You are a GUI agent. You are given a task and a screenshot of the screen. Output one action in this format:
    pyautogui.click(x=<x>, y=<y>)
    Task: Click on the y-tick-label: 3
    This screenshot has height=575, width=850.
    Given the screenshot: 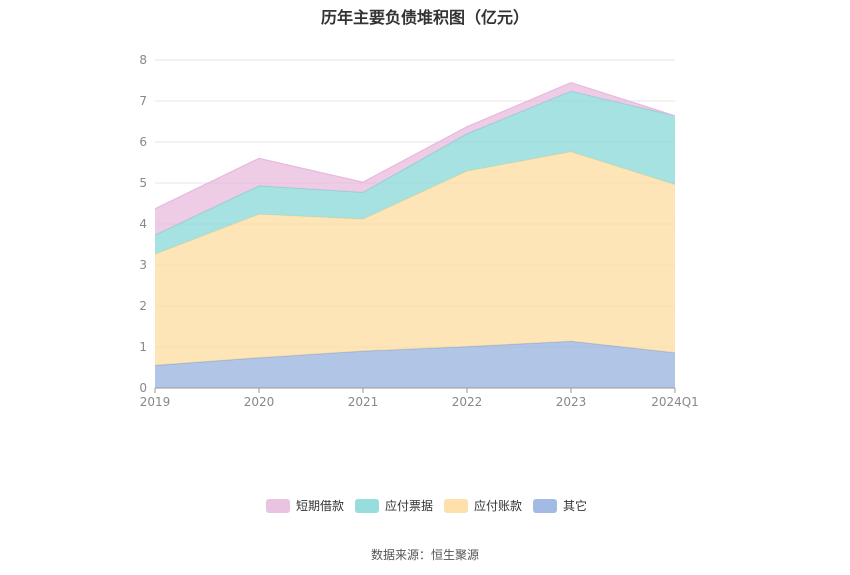 What is the action you would take?
    pyautogui.click(x=143, y=265)
    